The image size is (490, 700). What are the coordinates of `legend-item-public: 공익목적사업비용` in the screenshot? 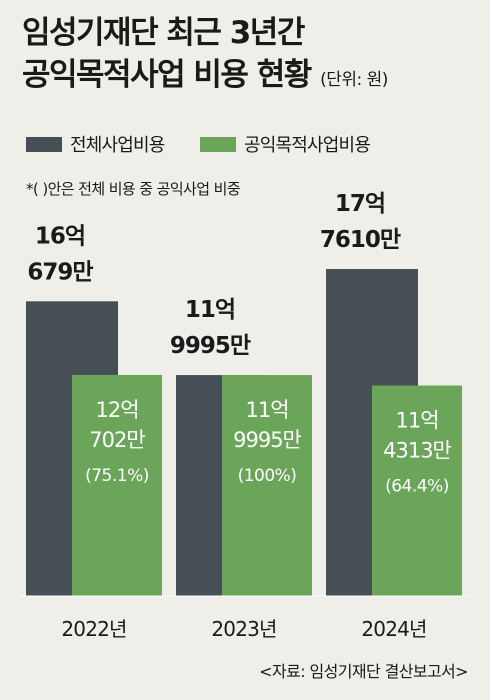 It's located at (285, 144).